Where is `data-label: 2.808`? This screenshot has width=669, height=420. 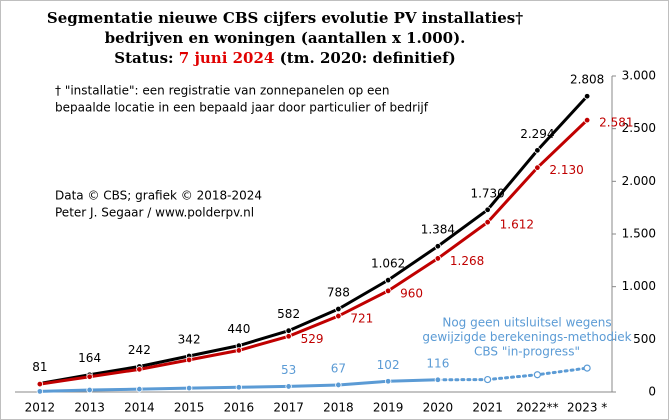 data-label: 2.808 is located at coordinates (587, 80).